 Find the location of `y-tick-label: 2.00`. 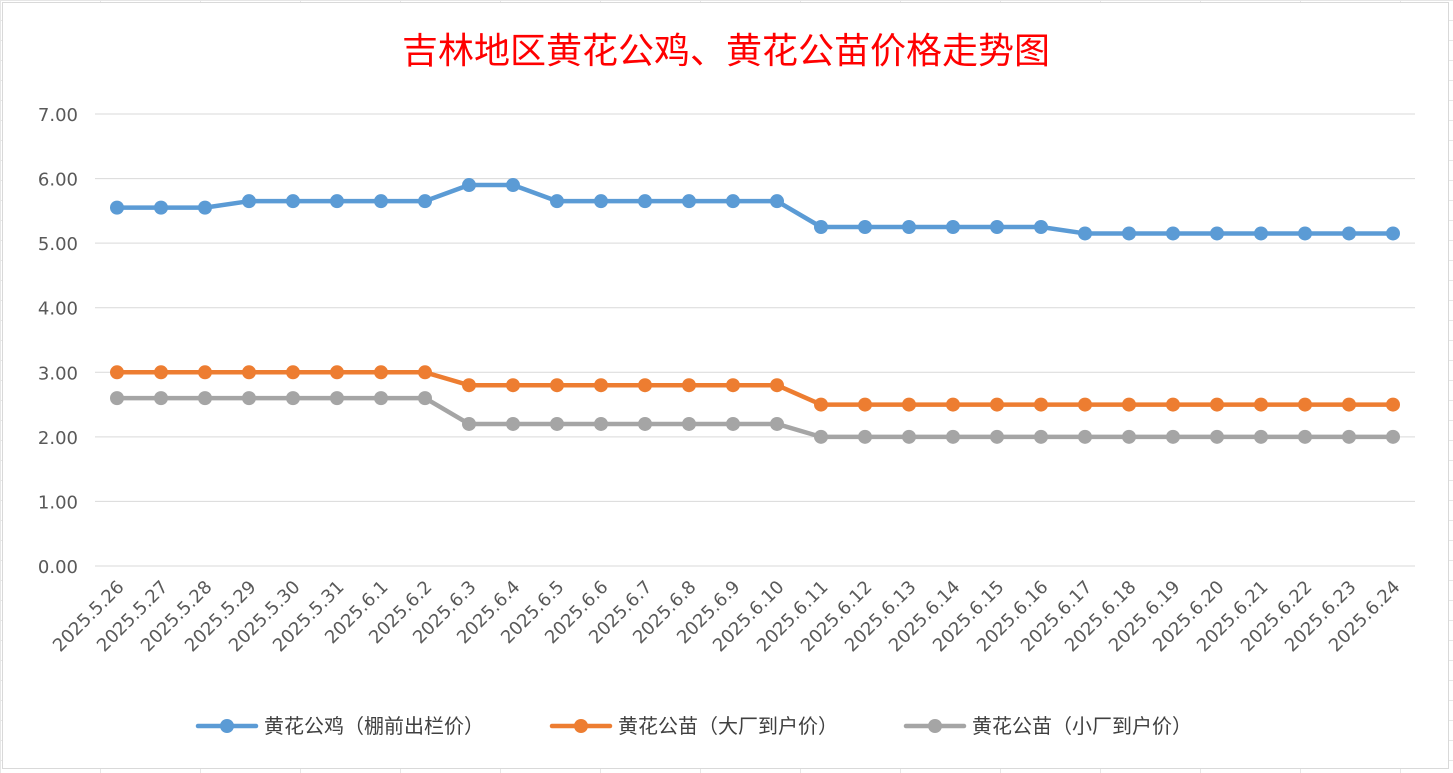

y-tick-label: 2.00 is located at coordinates (58, 438).